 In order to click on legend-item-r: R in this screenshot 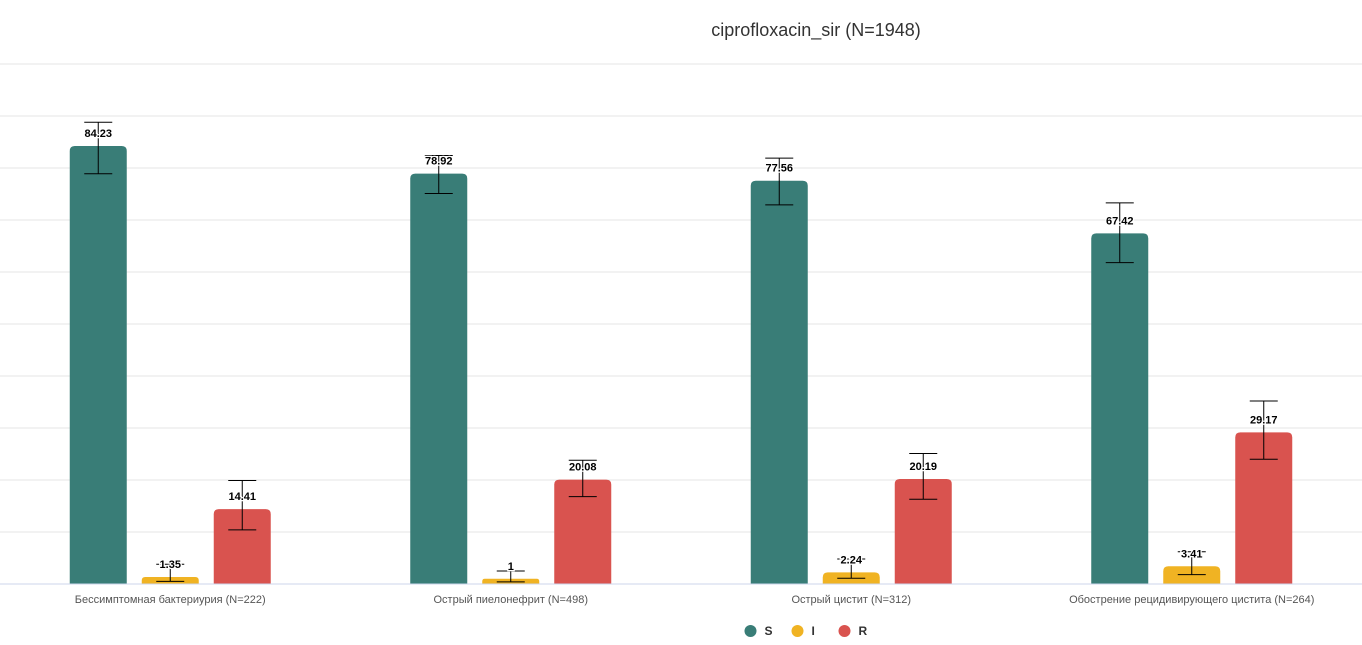, I will do `click(853, 631)`.